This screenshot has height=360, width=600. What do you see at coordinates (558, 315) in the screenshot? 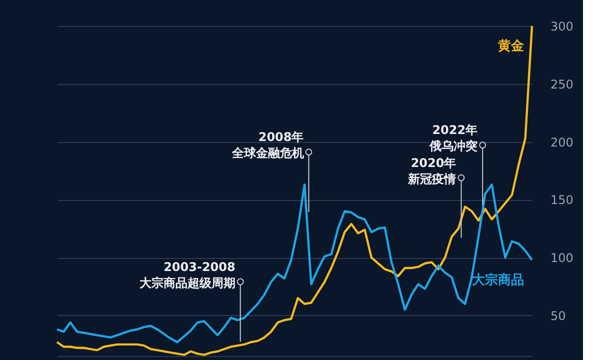
I see `y-tick-label: 50` at bounding box center [558, 315].